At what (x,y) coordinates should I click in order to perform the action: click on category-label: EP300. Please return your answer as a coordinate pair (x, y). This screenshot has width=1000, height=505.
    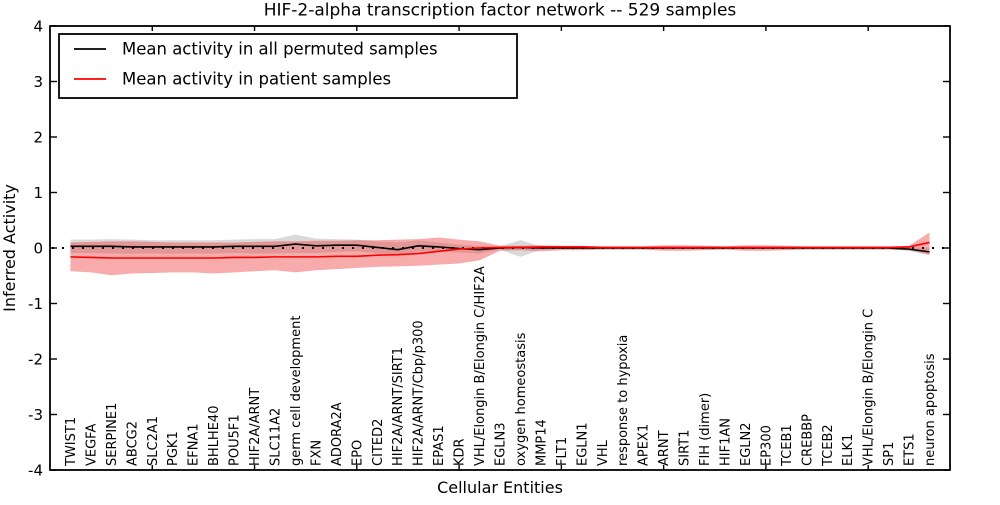
    Looking at the image, I should click on (766, 445).